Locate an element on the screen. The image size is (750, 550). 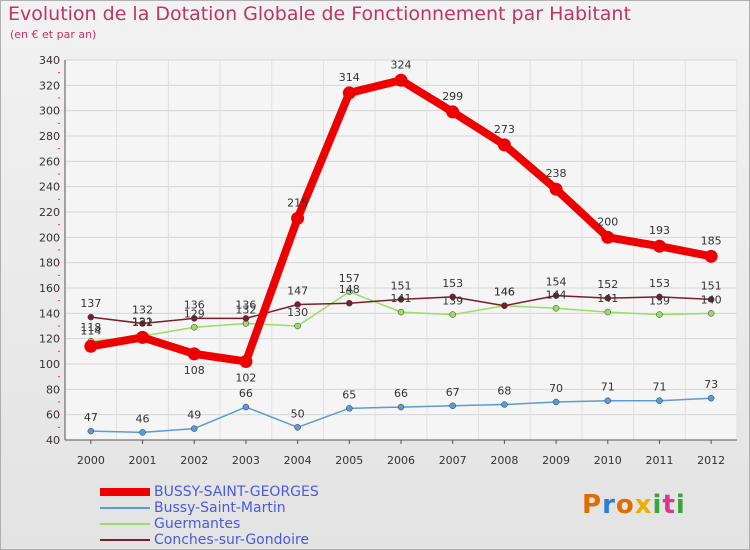
data-label: 137 is located at coordinates (90, 303).